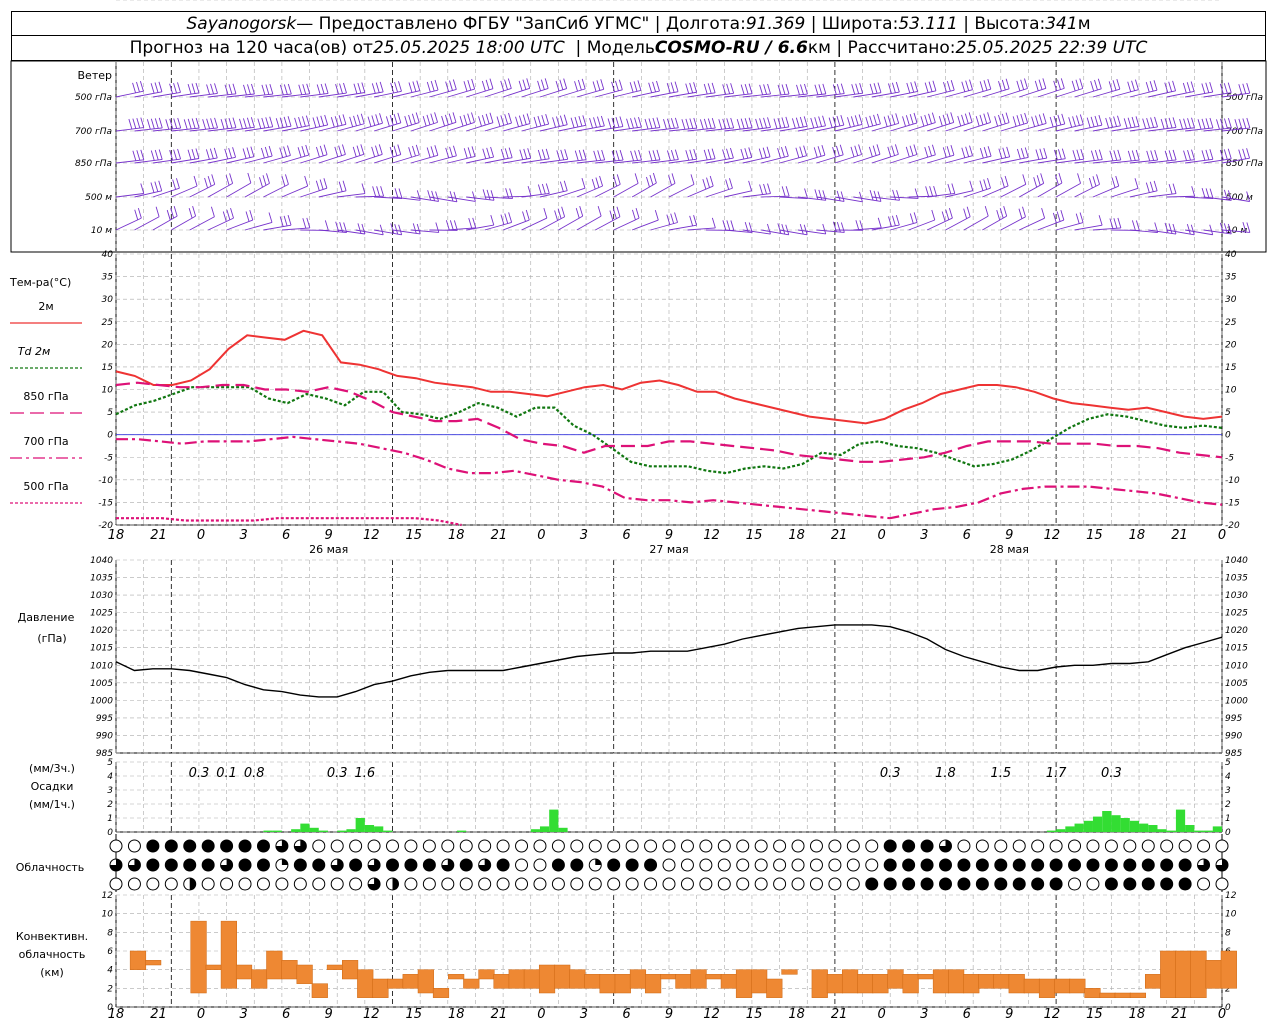 The width and height of the screenshot is (1280, 1024). Describe the element at coordinates (775, 23) in the screenshot. I see `lon-value: 91.369` at that location.